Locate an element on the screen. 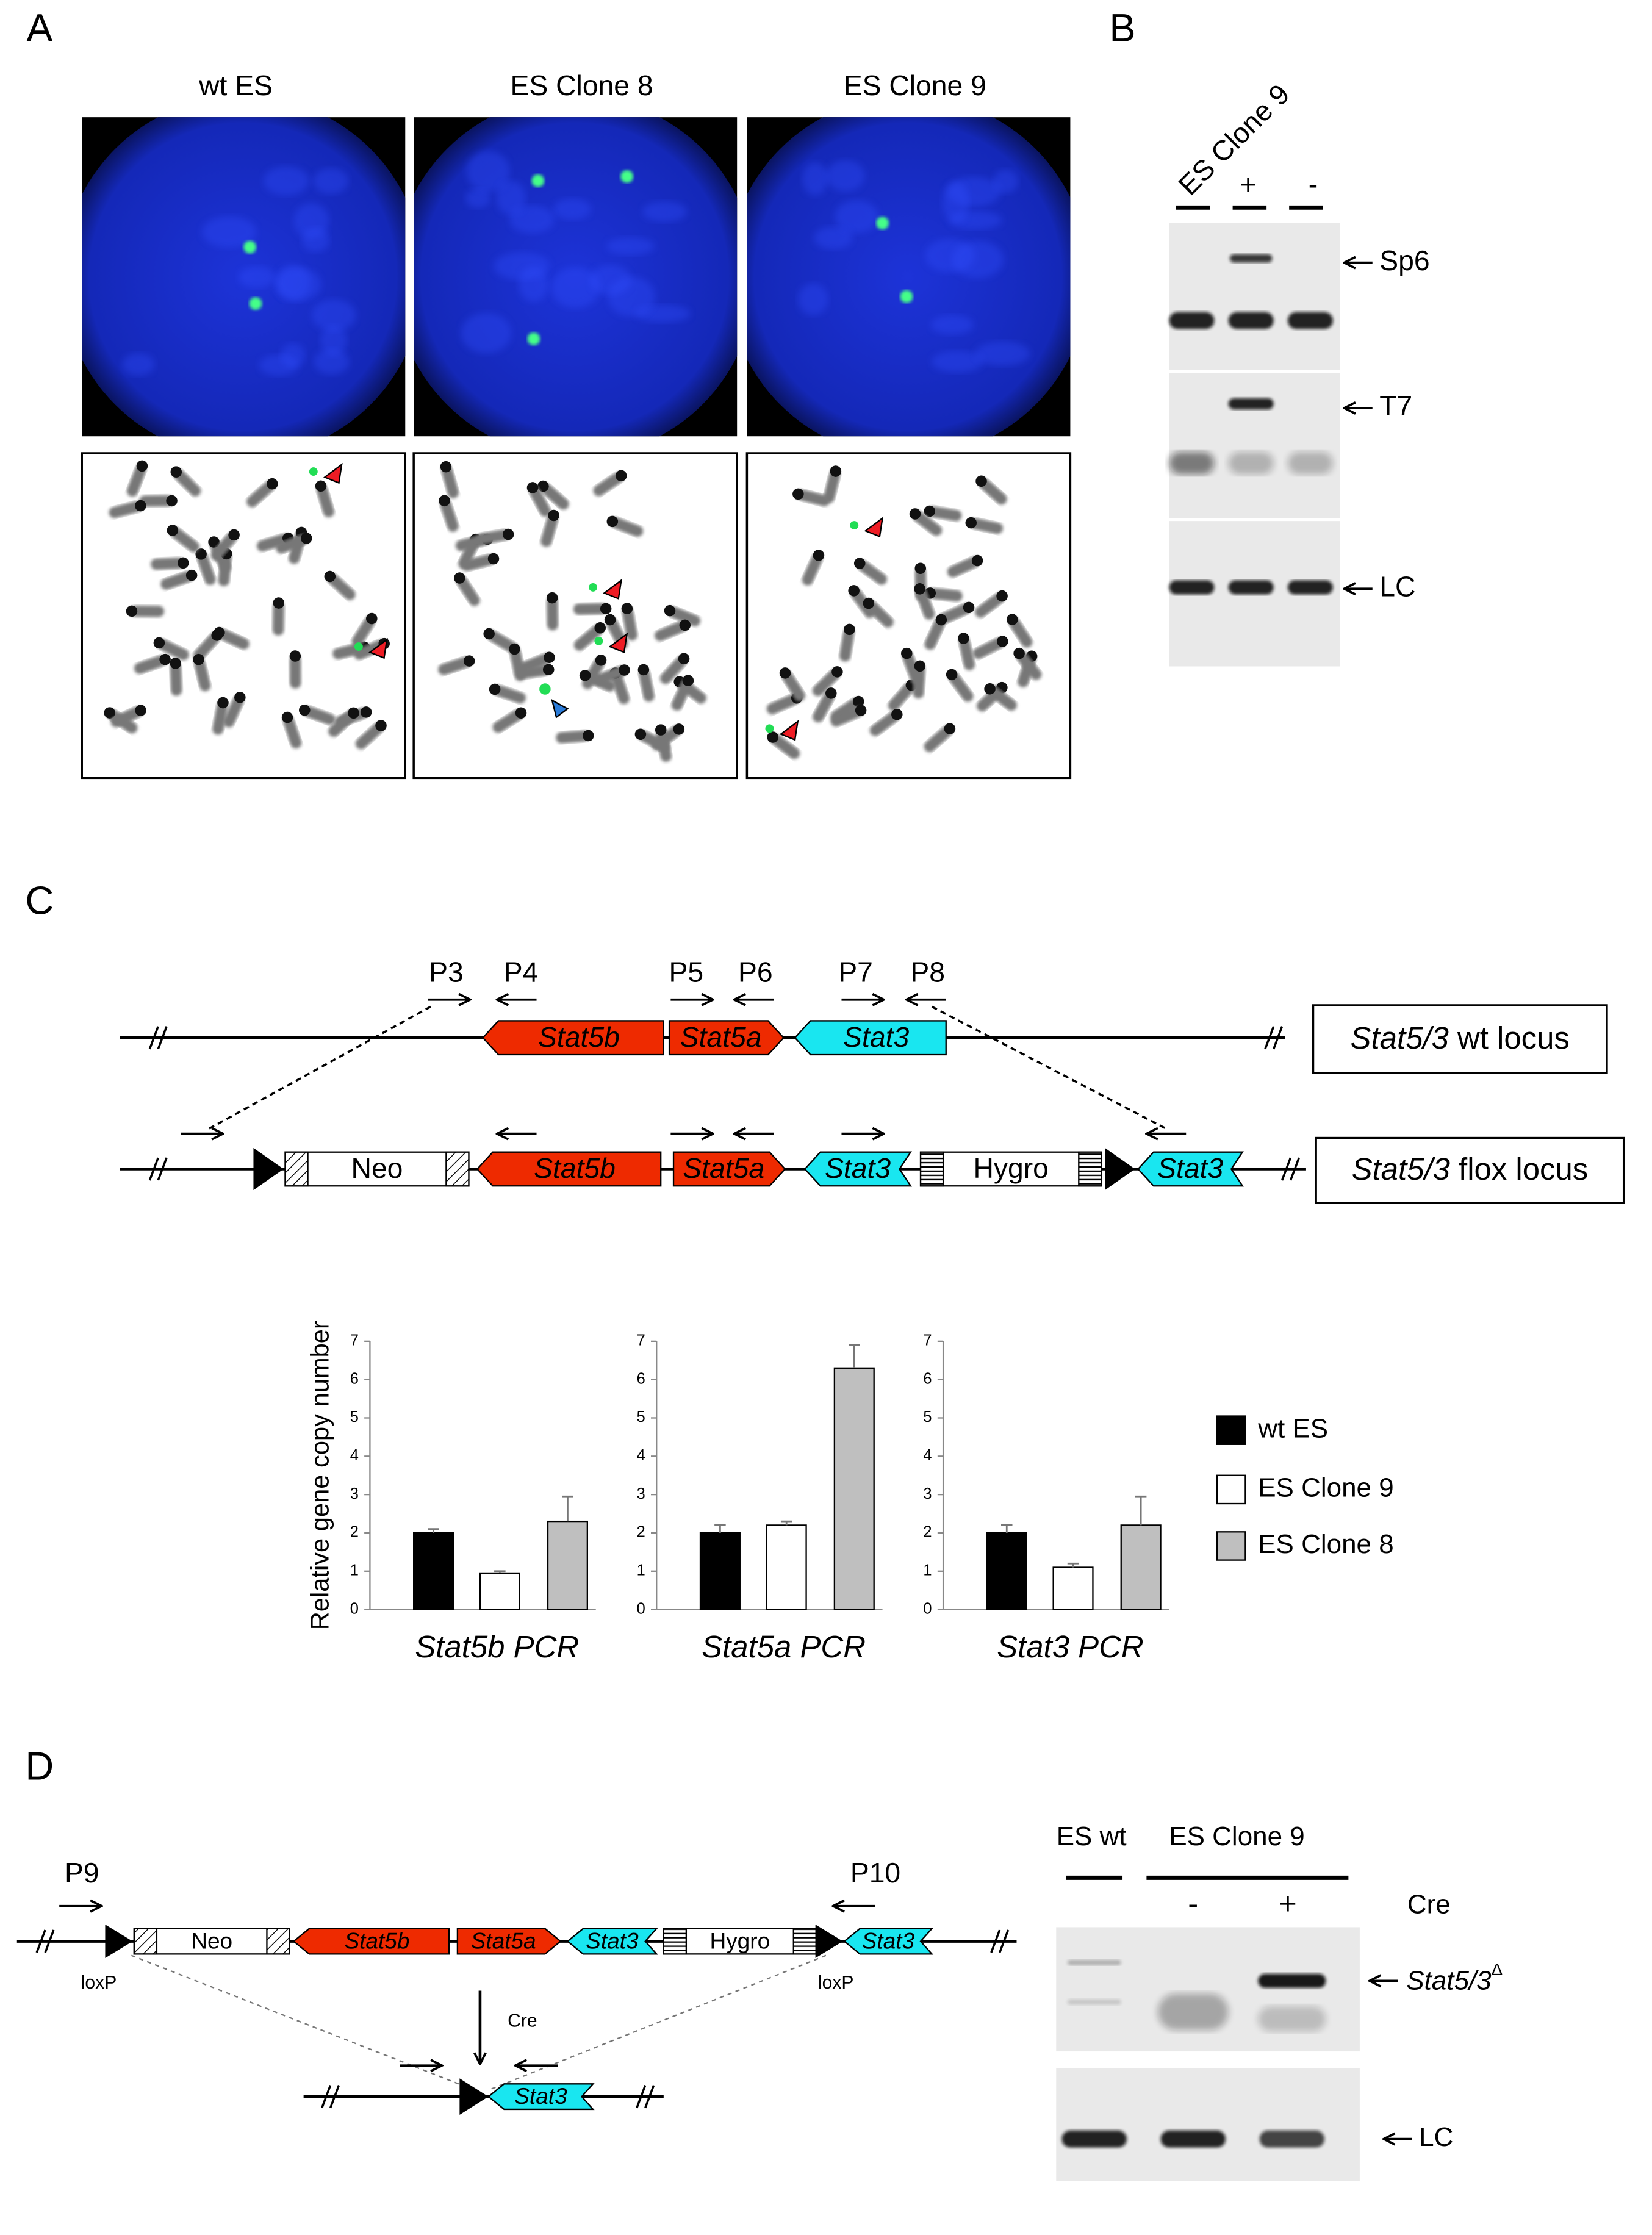 The height and width of the screenshot is (2235, 1652). legend-label: ES Clone 8 is located at coordinates (1325, 1544).